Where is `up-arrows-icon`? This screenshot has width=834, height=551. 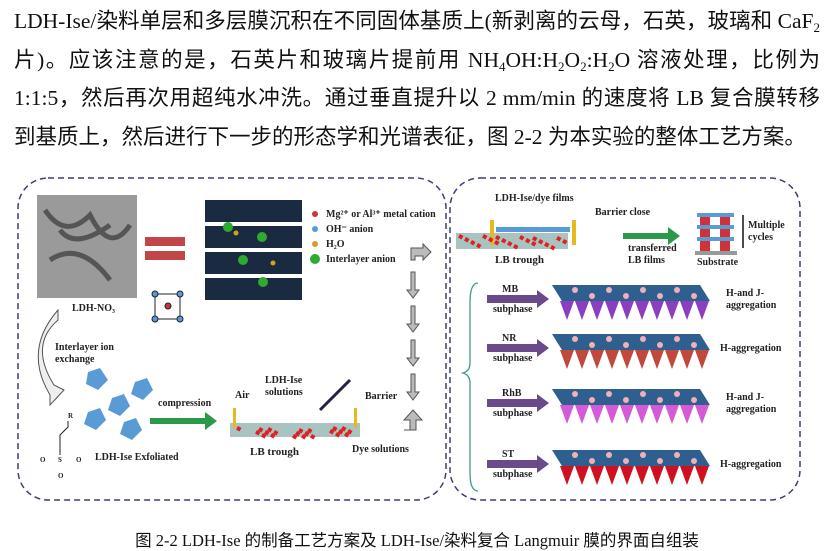 up-arrows-icon is located at coordinates (417, 336).